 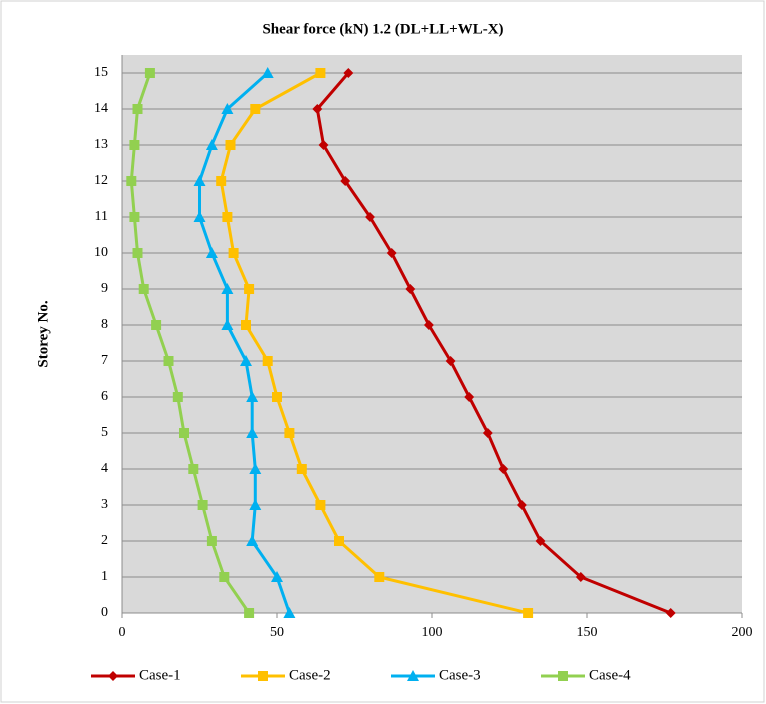 I want to click on y-tick-label: 7, so click(x=104, y=360).